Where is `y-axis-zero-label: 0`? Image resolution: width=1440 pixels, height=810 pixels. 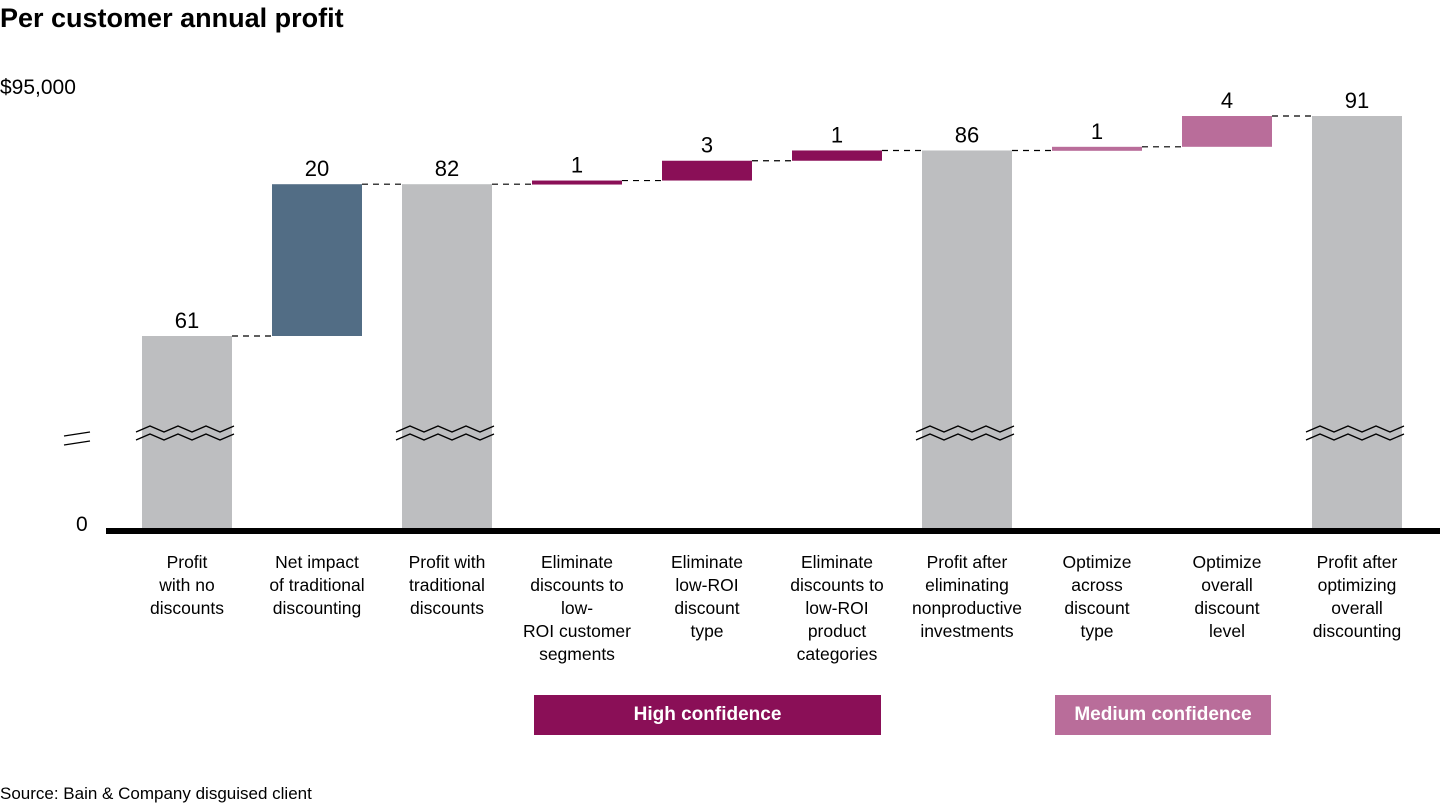 y-axis-zero-label: 0 is located at coordinates (82, 524).